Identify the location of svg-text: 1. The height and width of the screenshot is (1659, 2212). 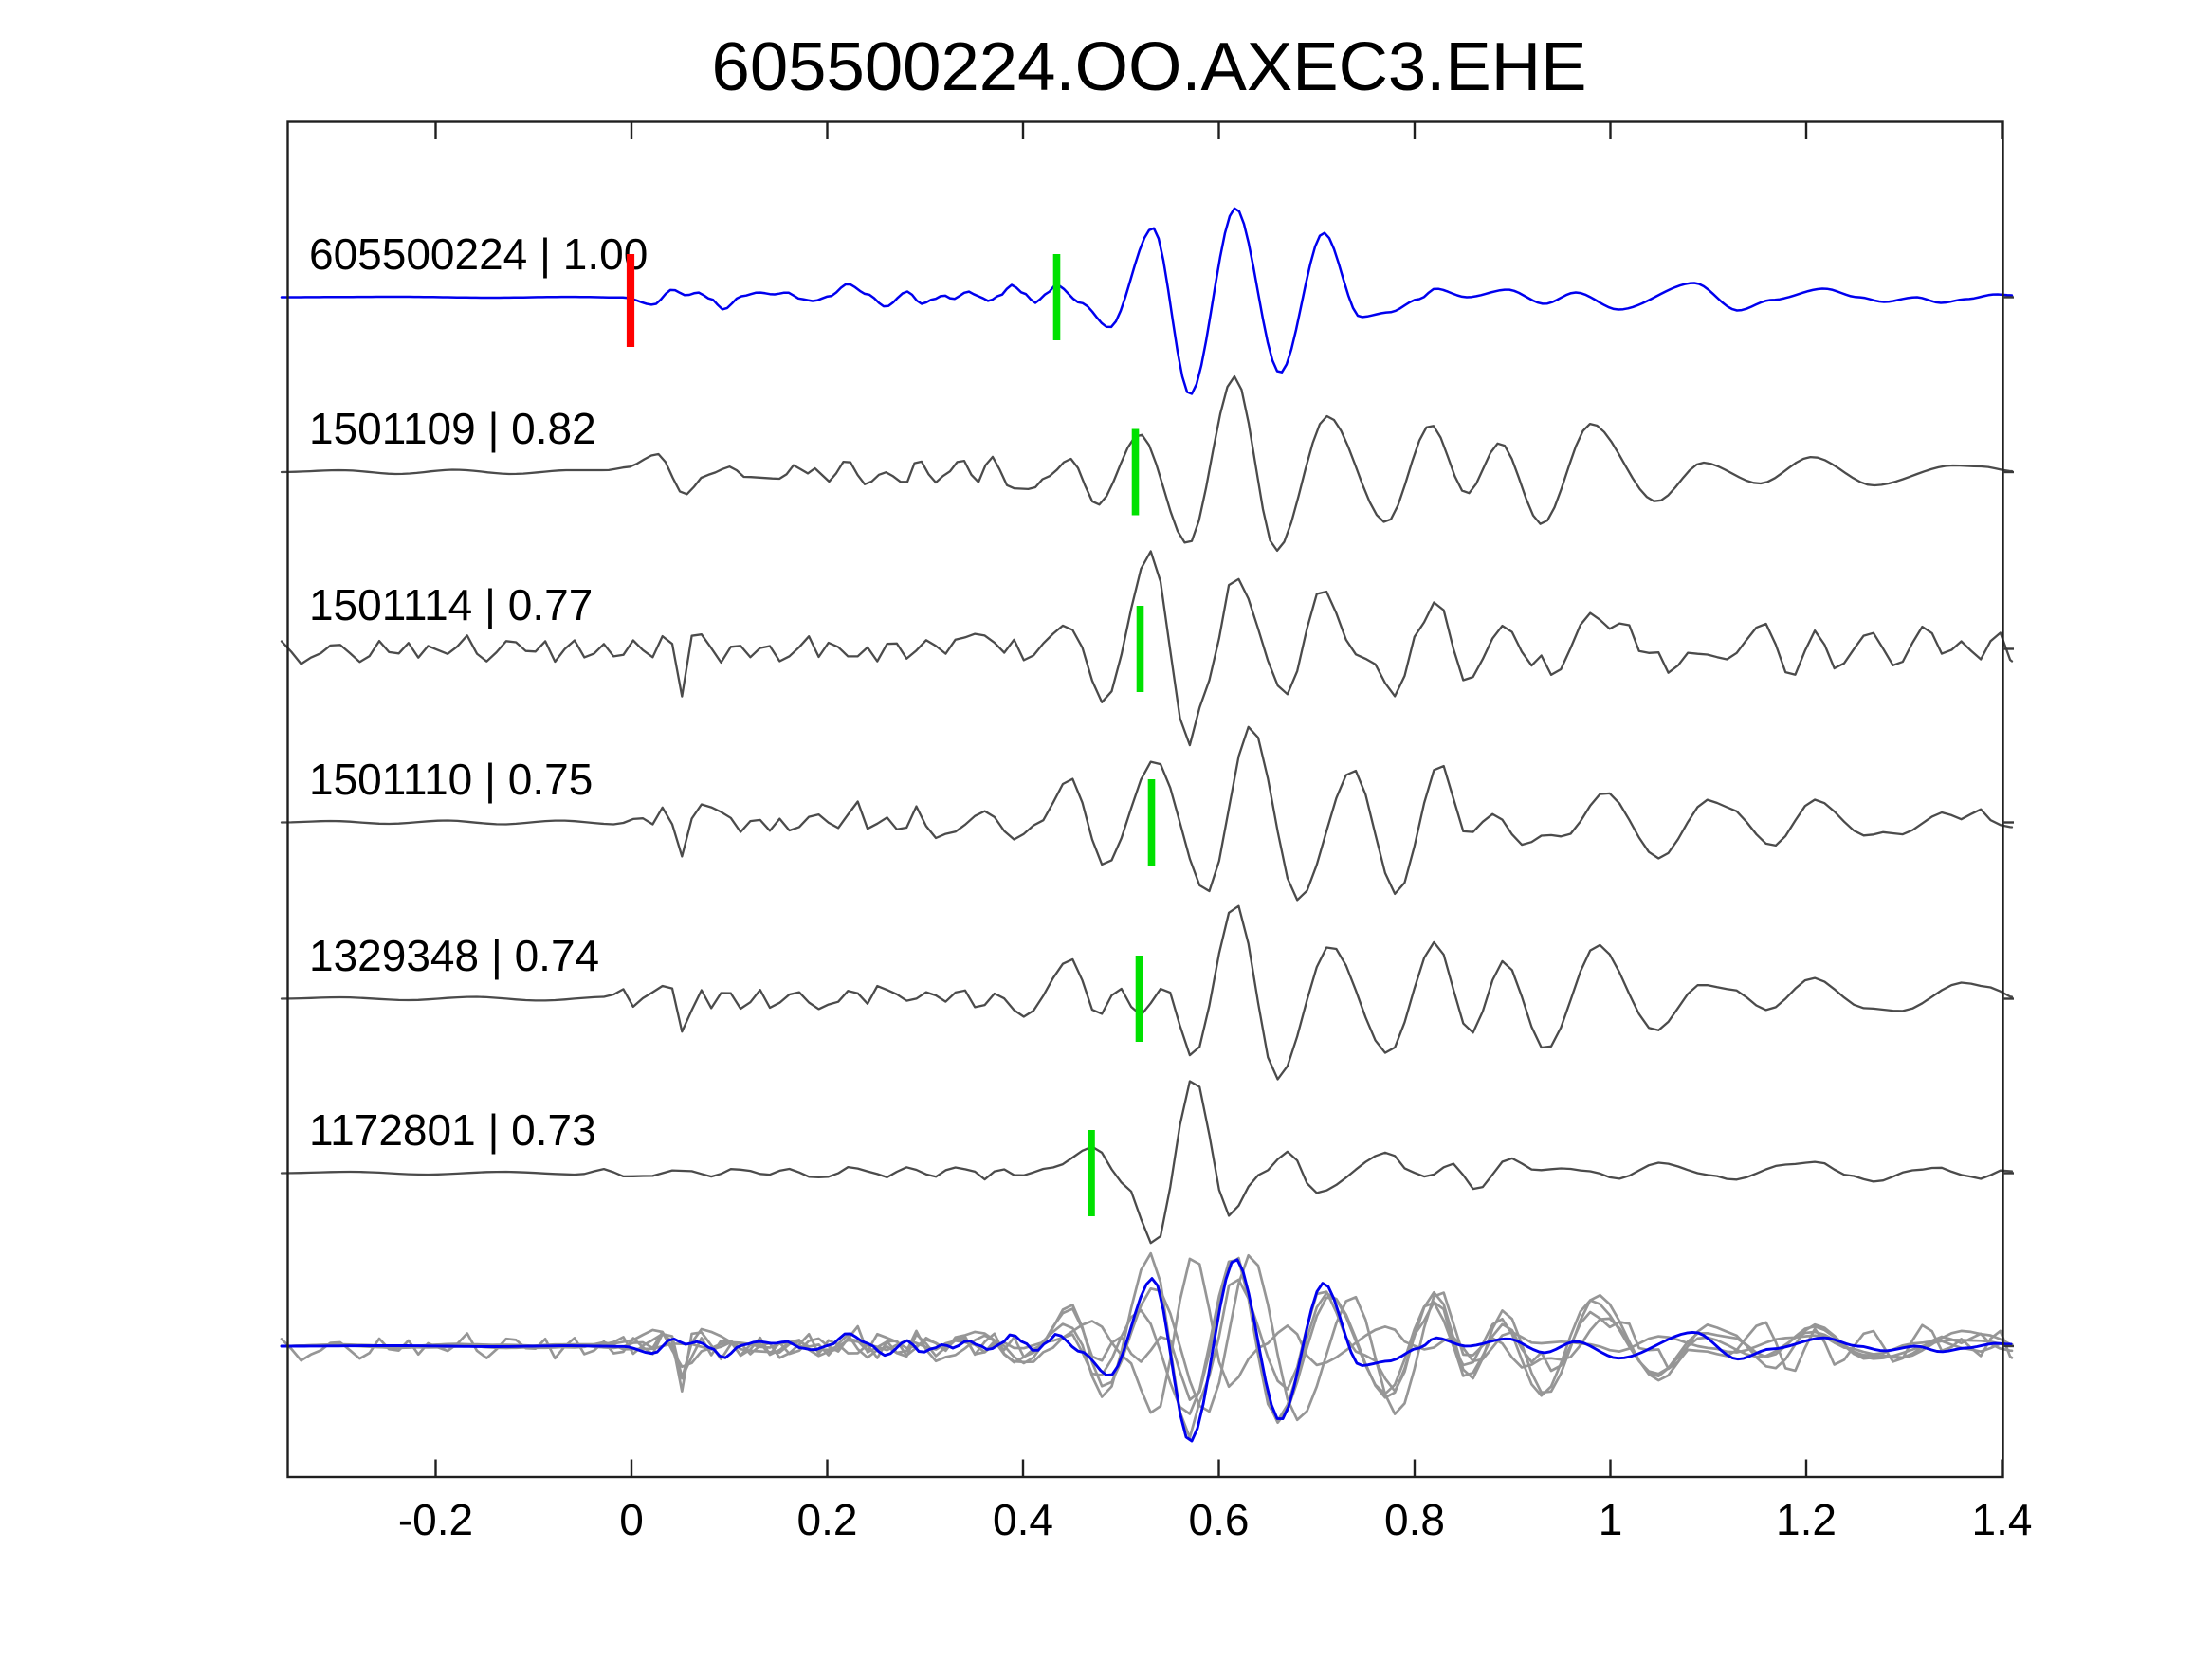
(1611, 1519).